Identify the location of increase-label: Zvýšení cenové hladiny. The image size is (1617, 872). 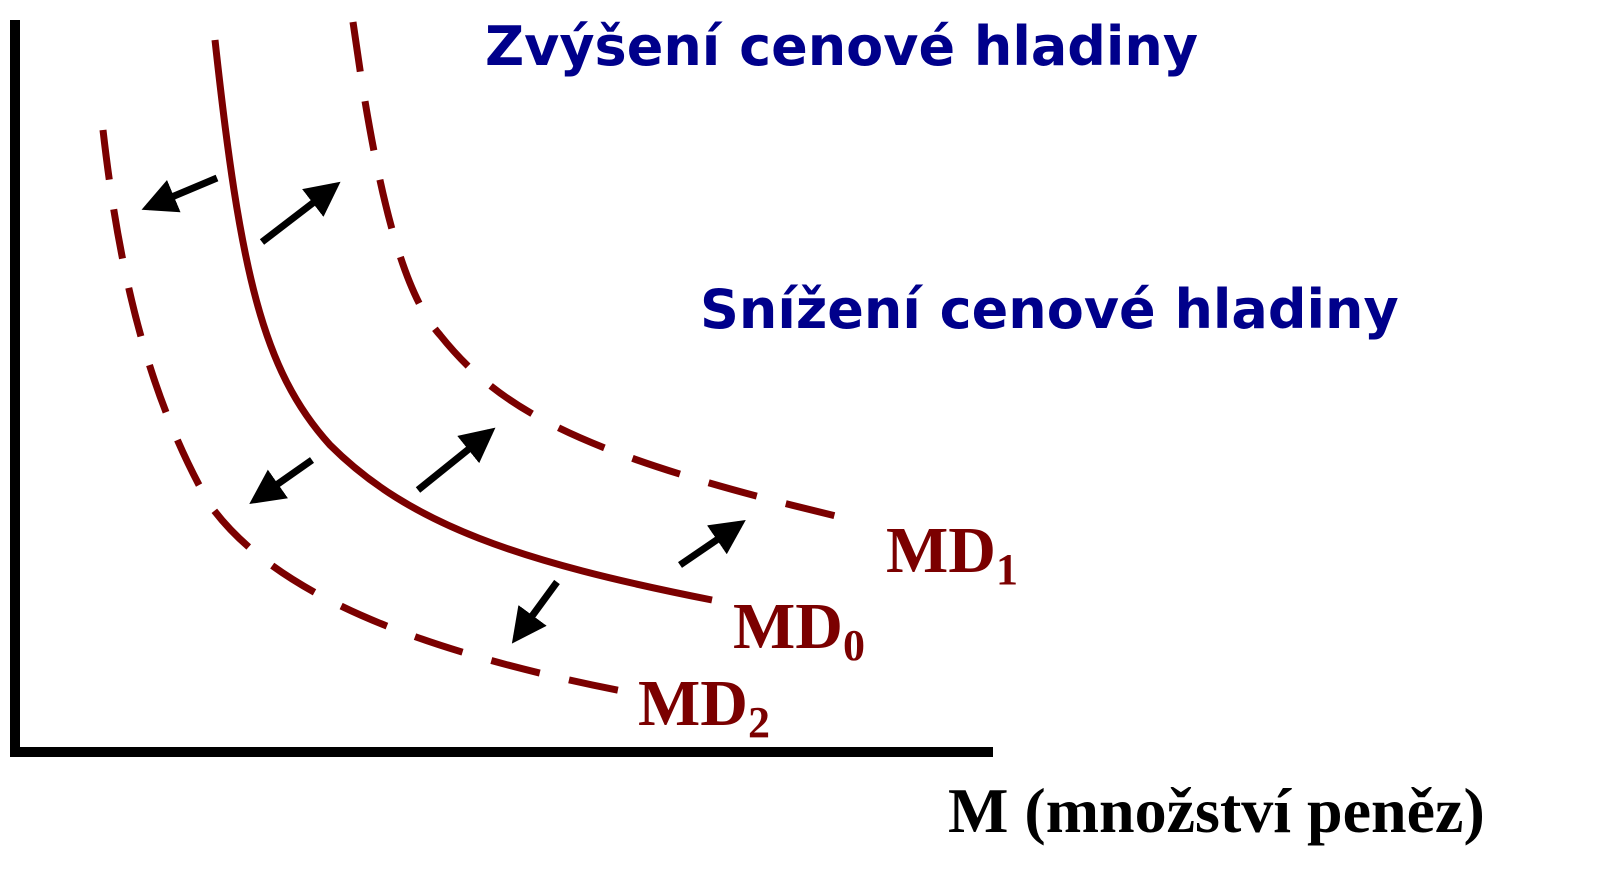
(841, 46).